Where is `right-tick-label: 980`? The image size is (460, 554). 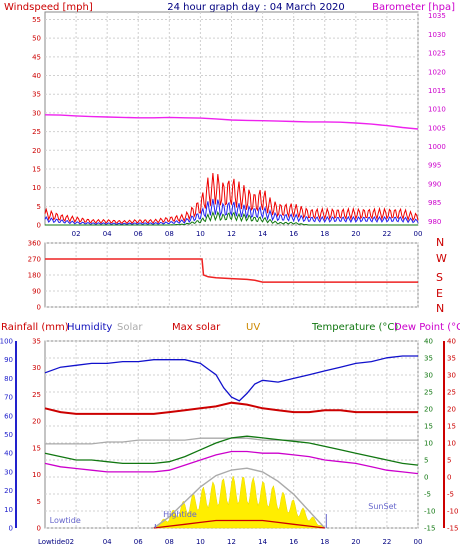
right-tick-label: 980 is located at coordinates (434, 222).